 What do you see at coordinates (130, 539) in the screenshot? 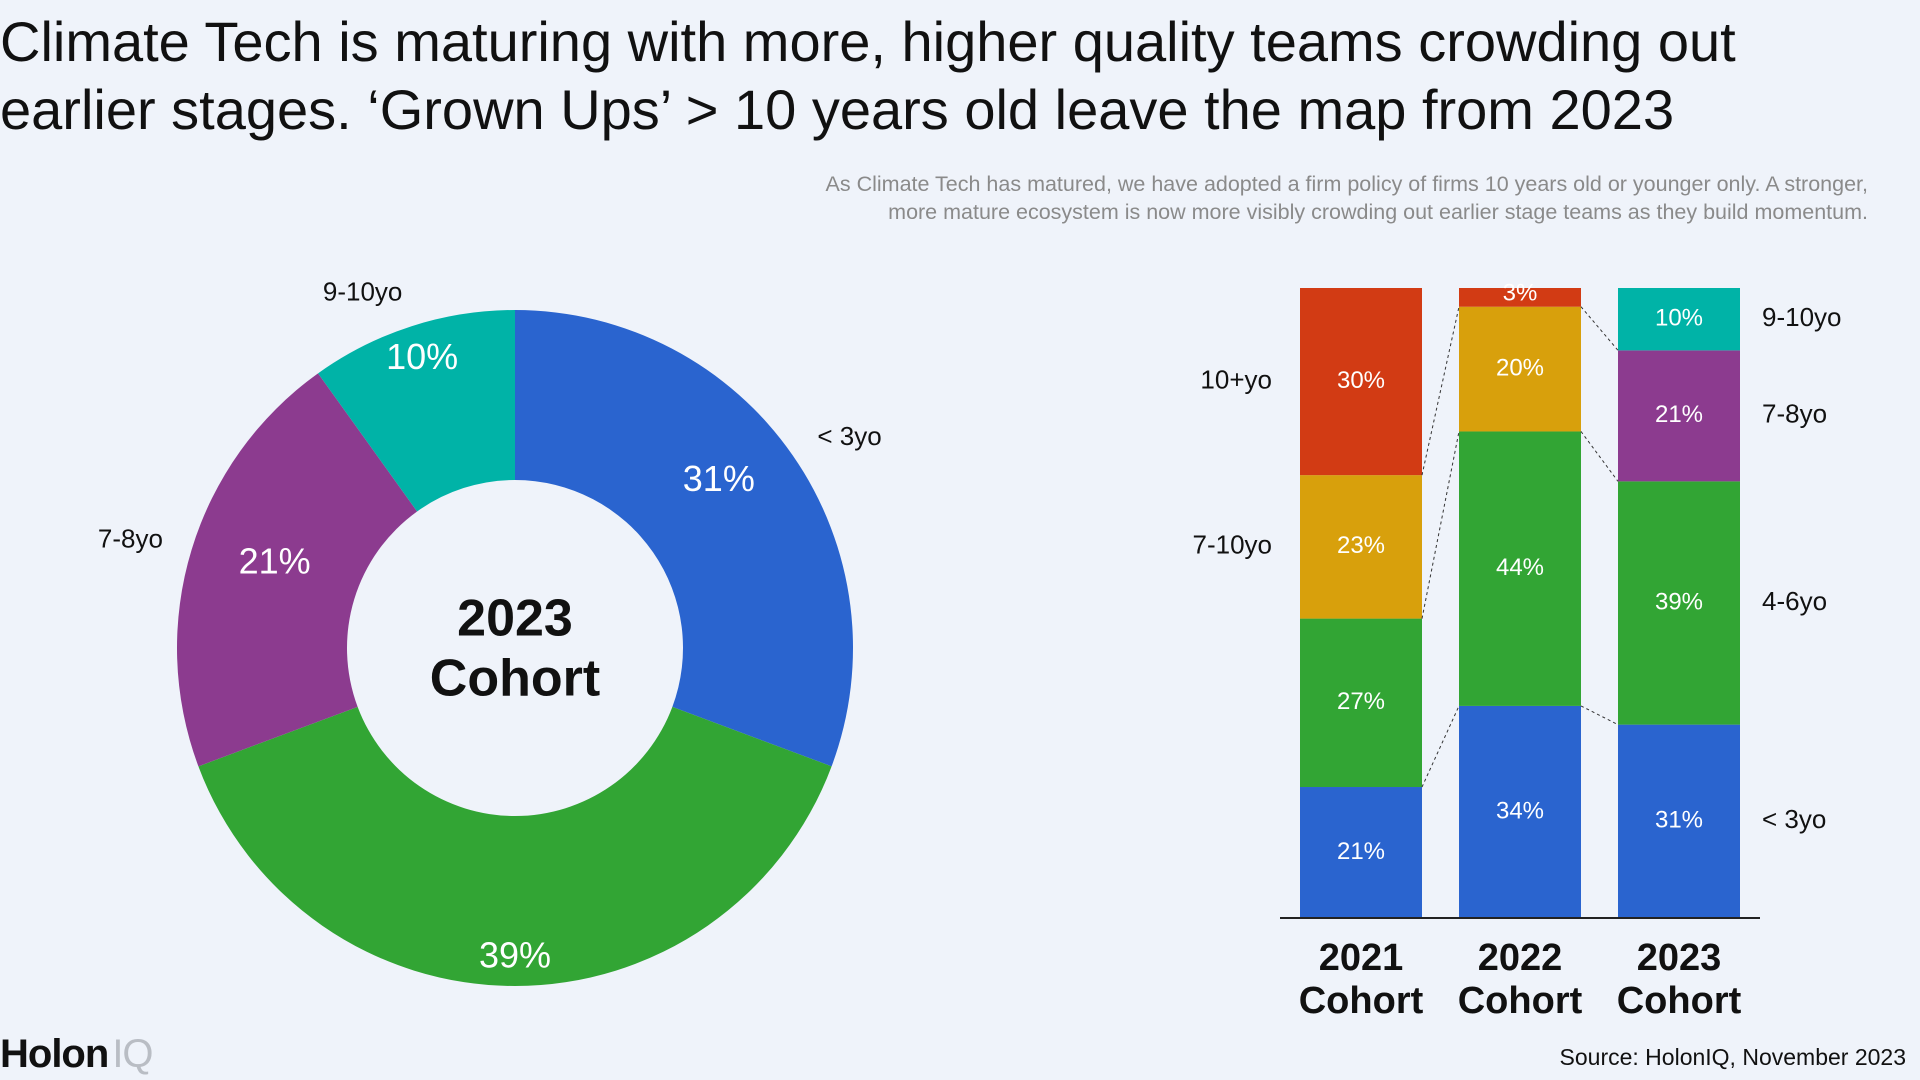
I see `donut-category-label: 7-8yo` at bounding box center [130, 539].